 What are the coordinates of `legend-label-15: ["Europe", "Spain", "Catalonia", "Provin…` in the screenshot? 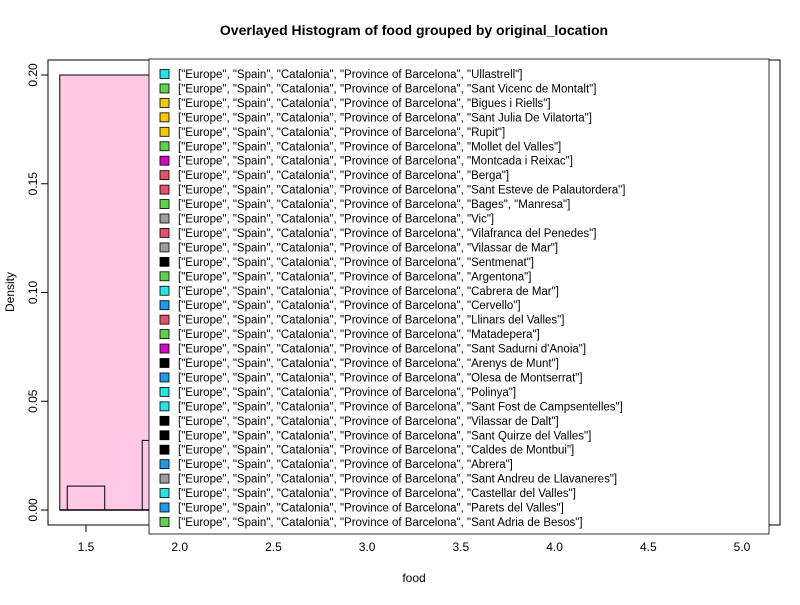 It's located at (368, 292).